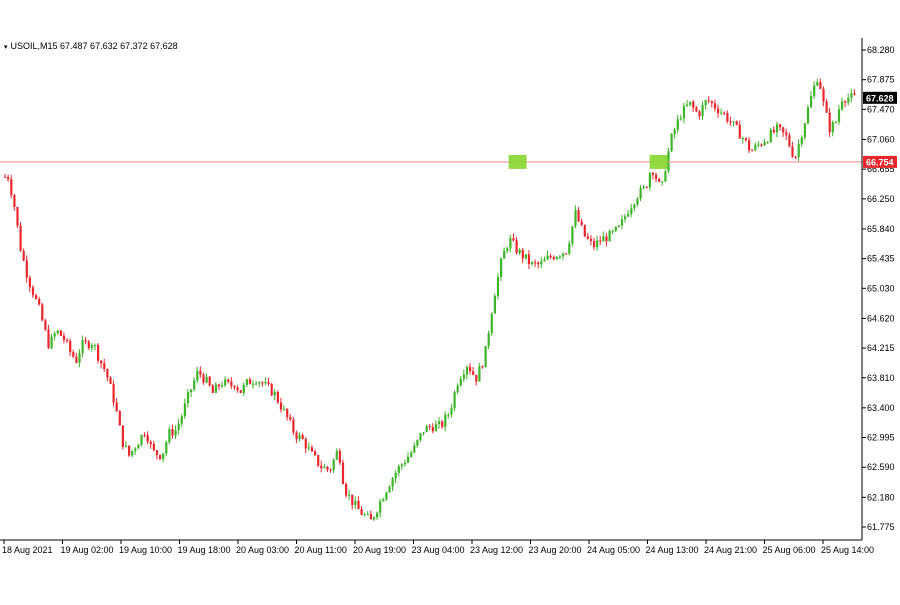 The height and width of the screenshot is (605, 900). What do you see at coordinates (94, 46) in the screenshot?
I see `symbol-info-text: USOIL,M15 67.487 67.632 67.372 67.628` at bounding box center [94, 46].